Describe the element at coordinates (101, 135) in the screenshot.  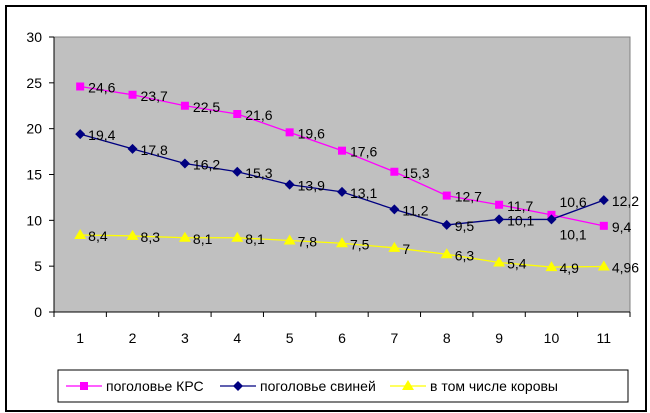
I see `data-label-1: 19,4` at that location.